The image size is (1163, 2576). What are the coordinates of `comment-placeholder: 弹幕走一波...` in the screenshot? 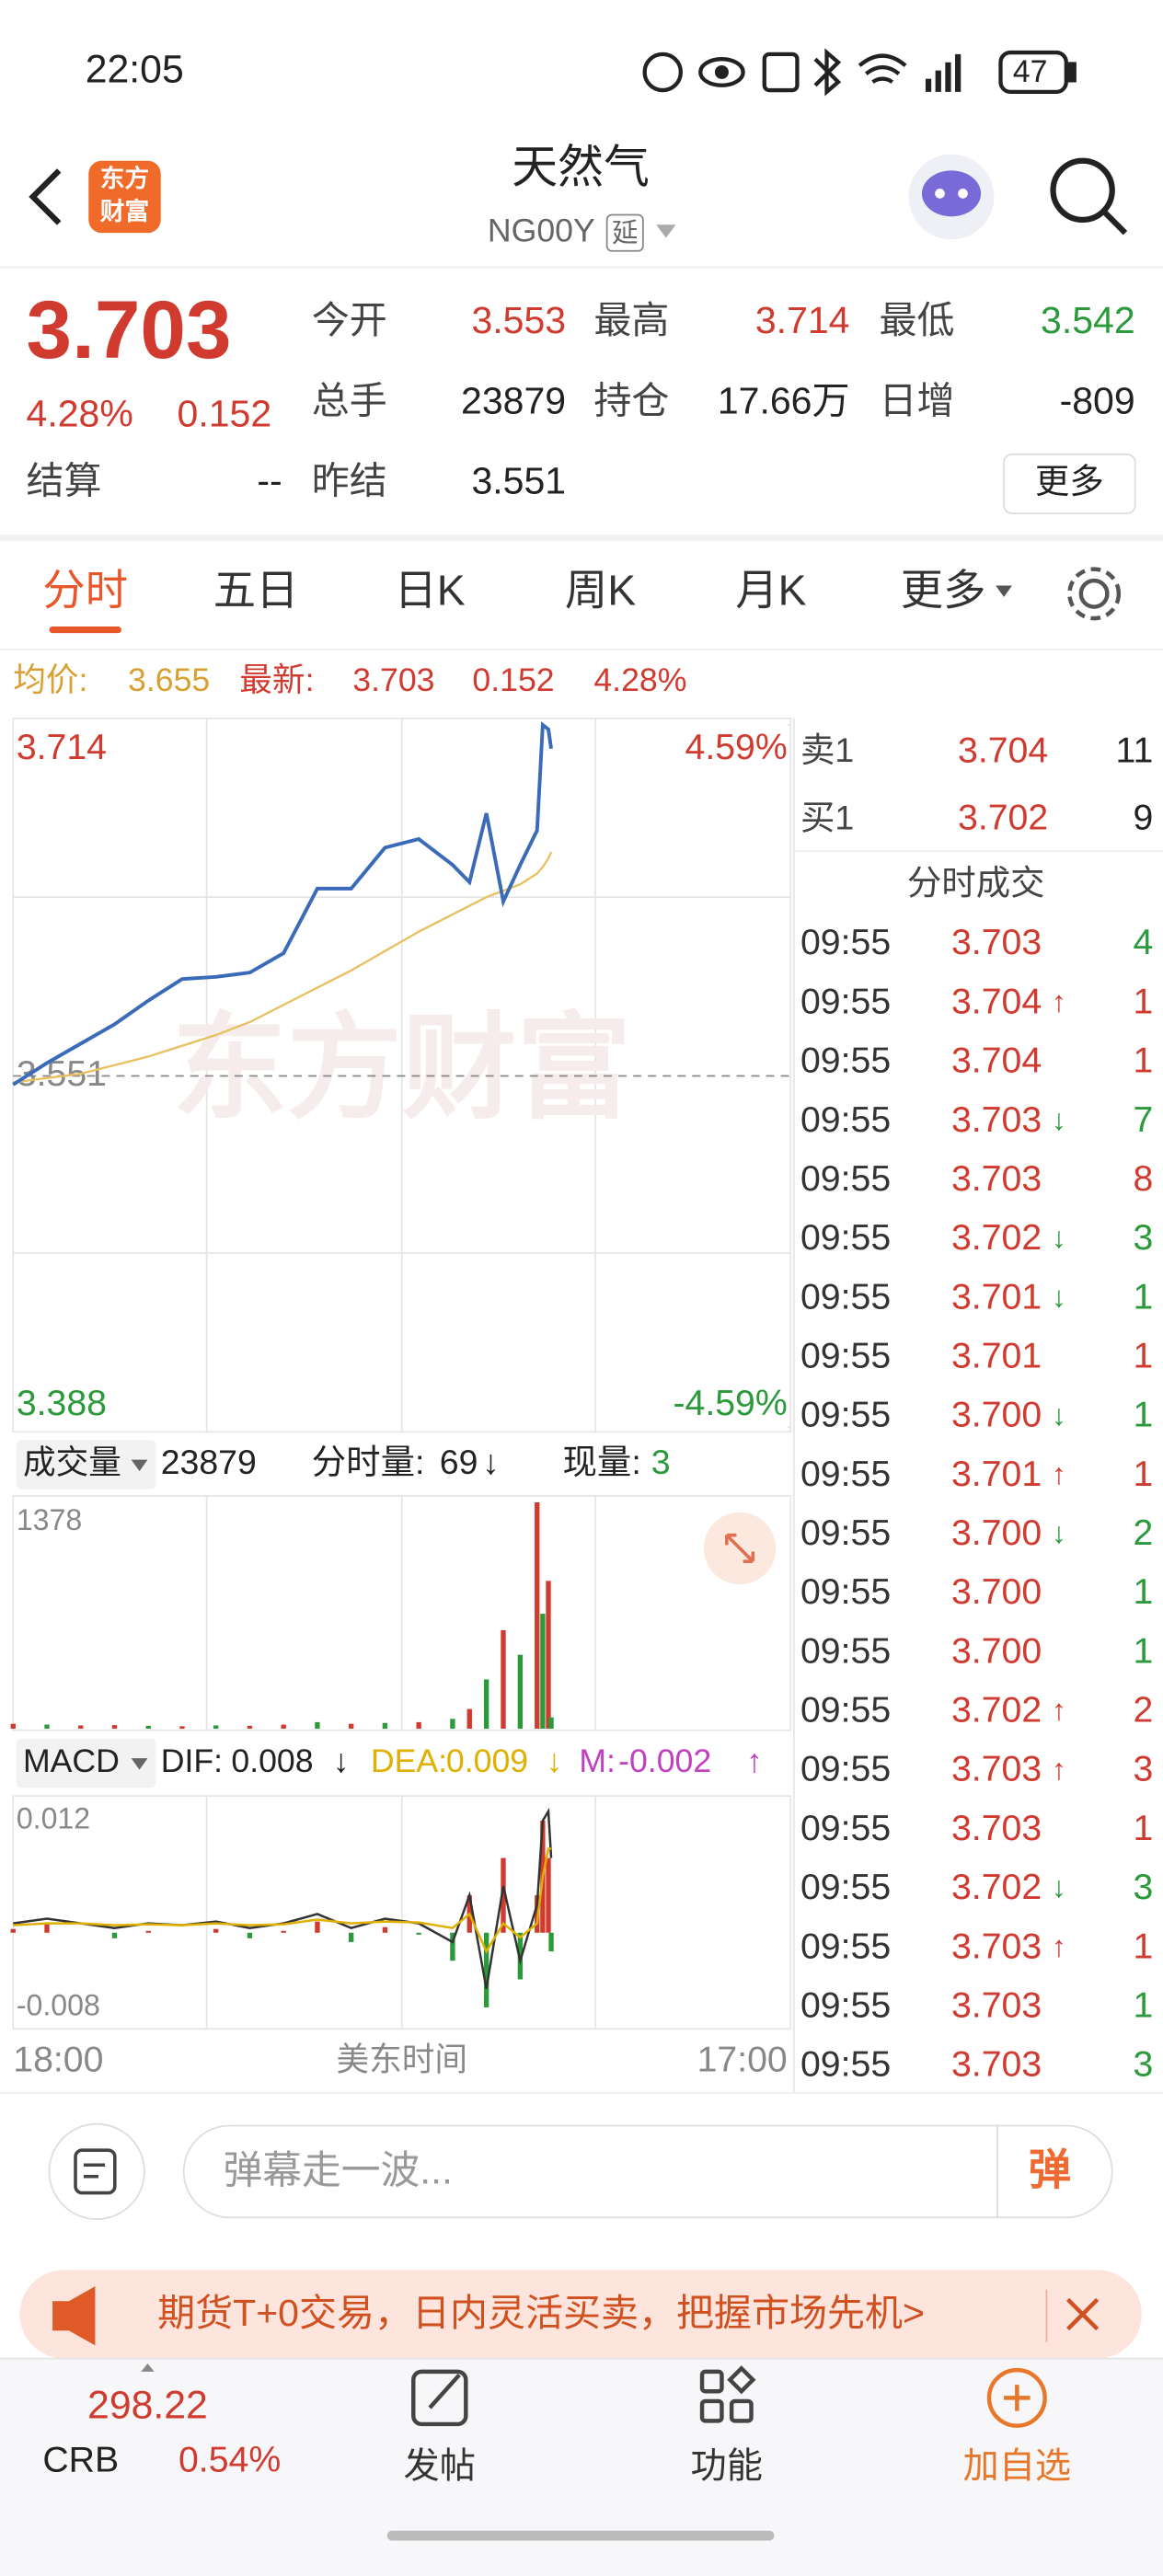 It's located at (338, 2170).